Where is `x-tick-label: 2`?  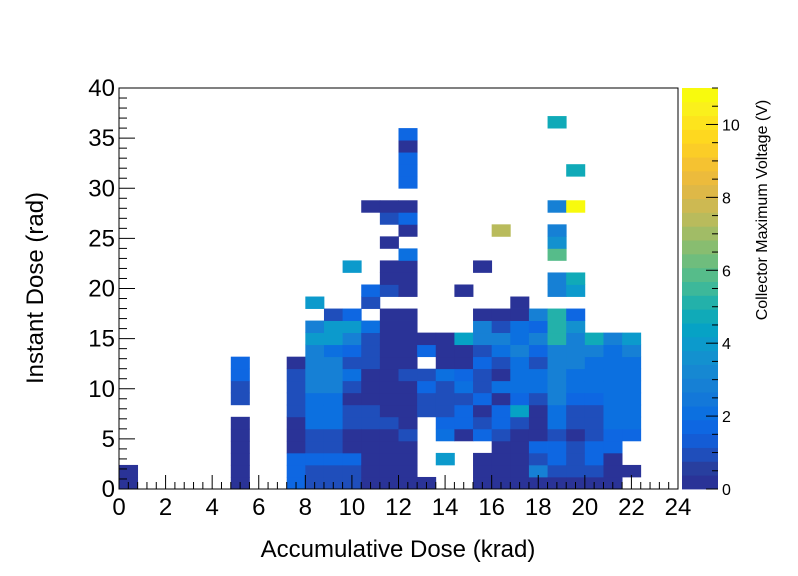 x-tick-label: 2 is located at coordinates (165, 507).